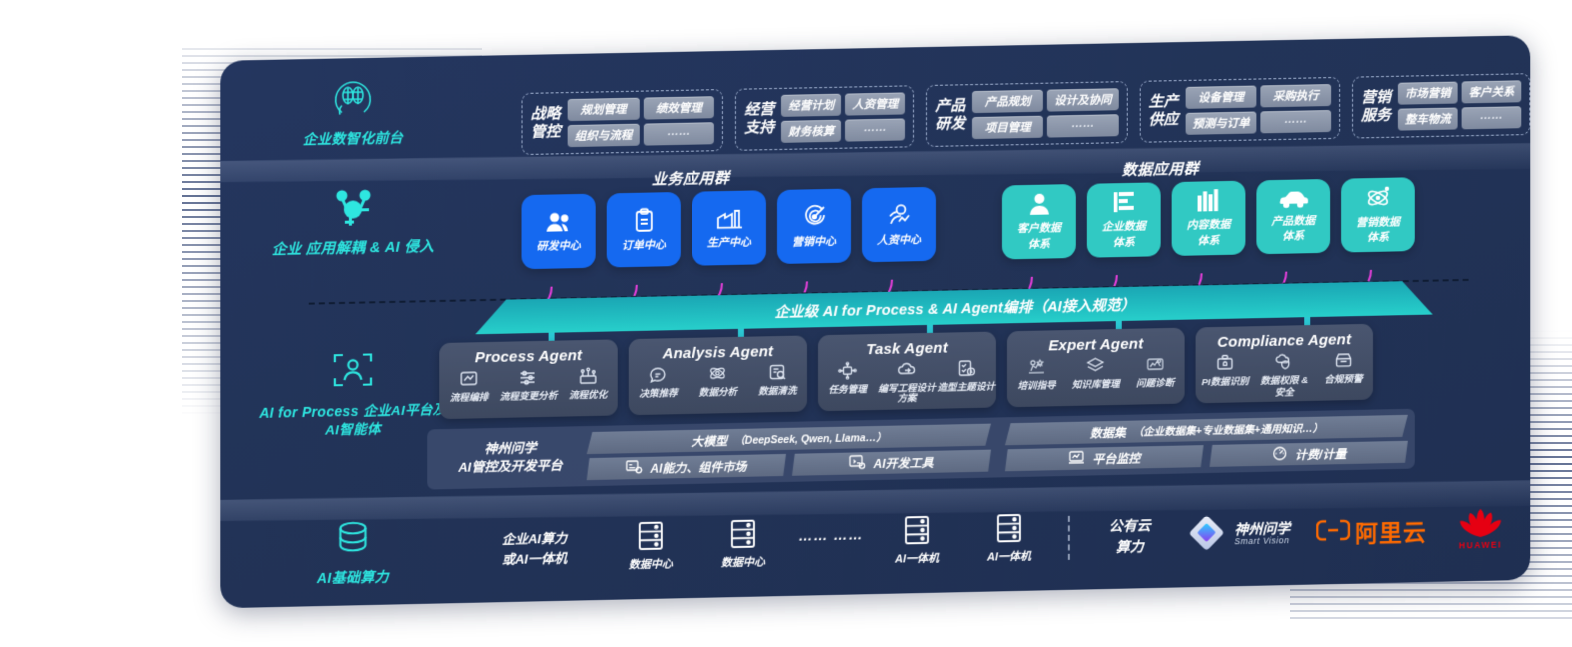 Image resolution: width=1572 pixels, height=647 pixels. Describe the element at coordinates (651, 546) in the screenshot. I see `infra-node-datacenter-1: 数据中心` at that location.